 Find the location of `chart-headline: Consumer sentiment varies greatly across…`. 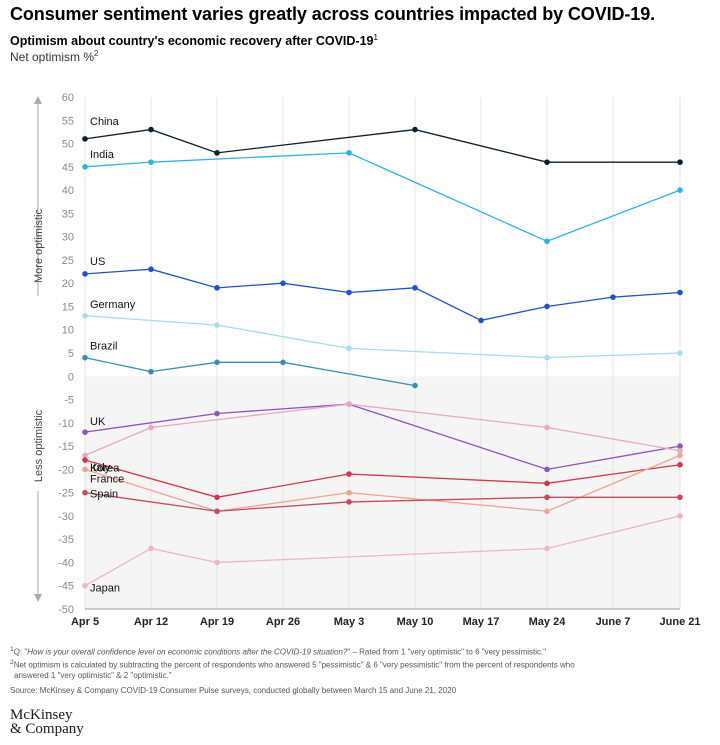

chart-headline: Consumer sentiment varies greatly across… is located at coordinates (333, 14).